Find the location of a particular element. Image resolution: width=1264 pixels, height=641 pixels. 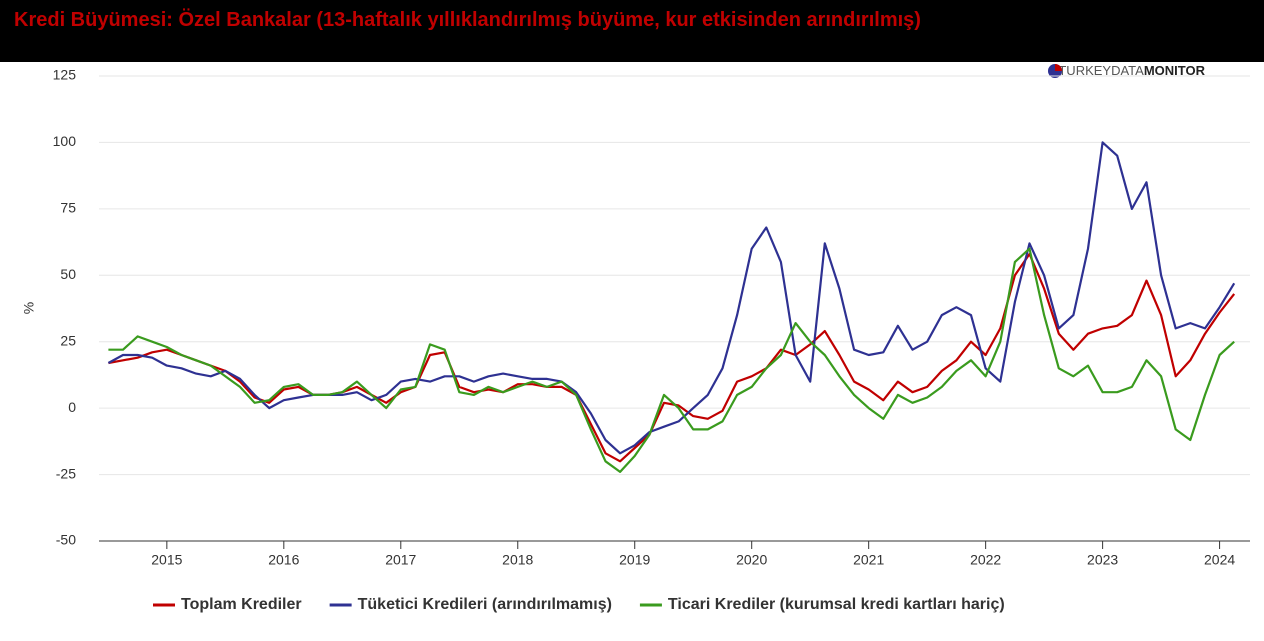

x-tick-label: 2018 is located at coordinates (517, 560).